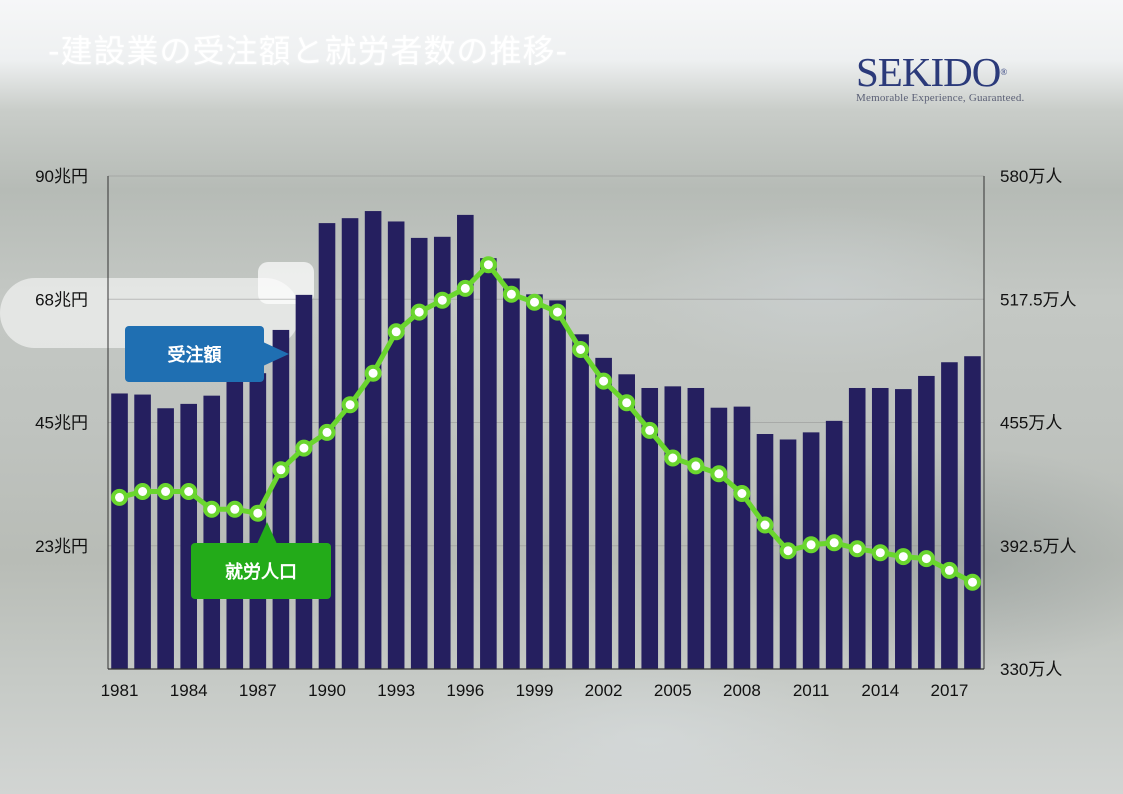 Image resolution: width=1123 pixels, height=794 pixels. What do you see at coordinates (742, 690) in the screenshot?
I see `x-tick-label: 2008` at bounding box center [742, 690].